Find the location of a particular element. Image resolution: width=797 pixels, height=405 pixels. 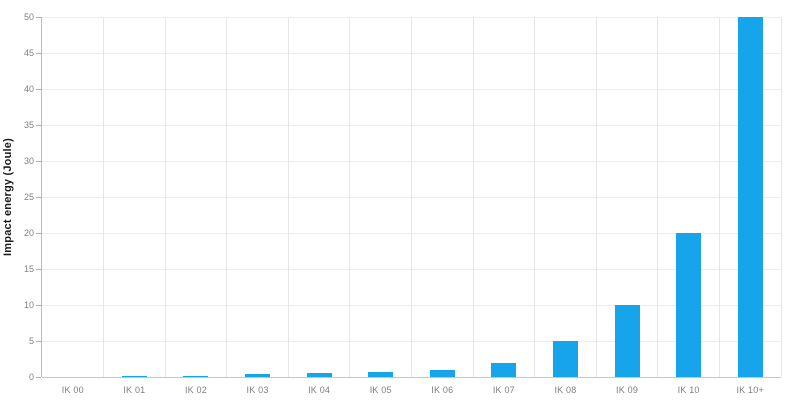

x-axis-label: IK 07 is located at coordinates (503, 390).